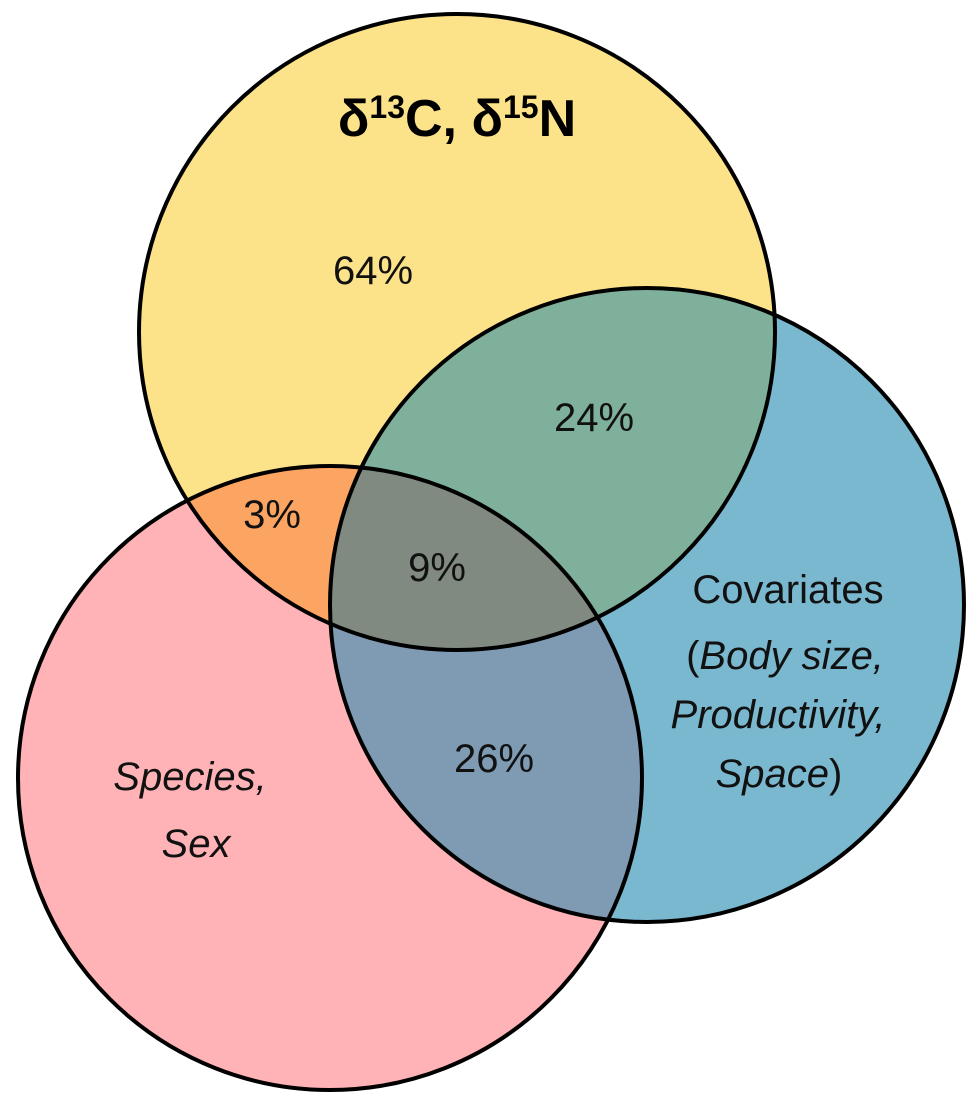 The image size is (967, 1100). What do you see at coordinates (785, 656) in the screenshot?
I see `covariates-label-line2: (Body size,` at bounding box center [785, 656].